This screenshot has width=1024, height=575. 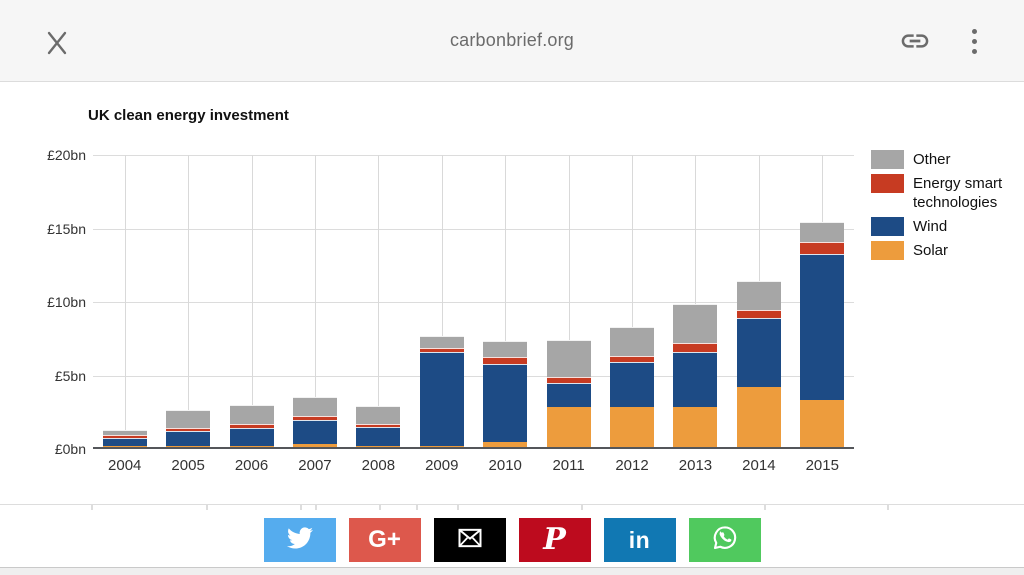 What do you see at coordinates (66, 155) in the screenshot?
I see `y-tick-label: £20bn` at bounding box center [66, 155].